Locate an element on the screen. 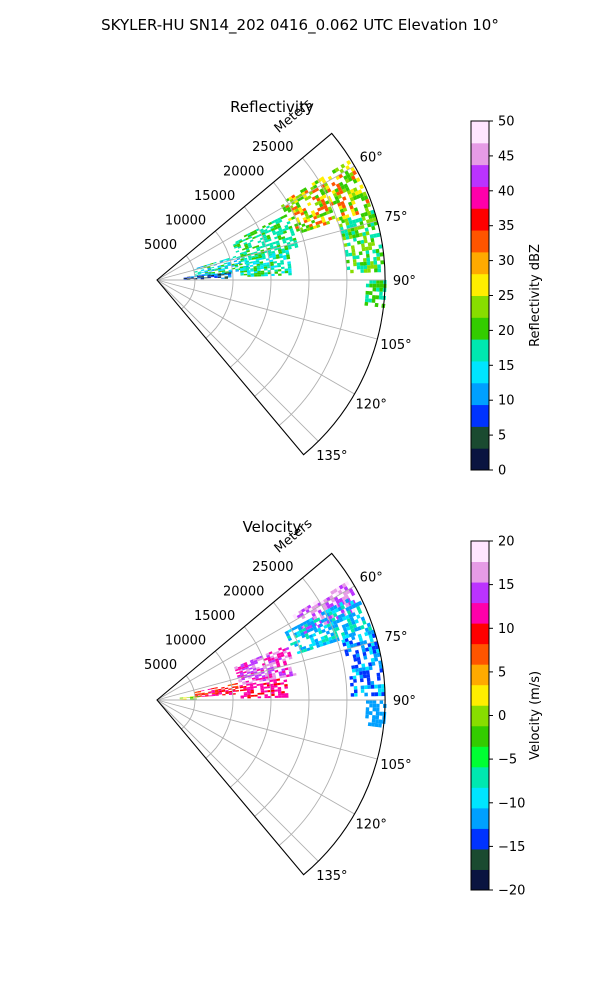 Image resolution: width=600 pixels, height=1000 pixels. azimuth-tick-label: 105° is located at coordinates (395, 765).